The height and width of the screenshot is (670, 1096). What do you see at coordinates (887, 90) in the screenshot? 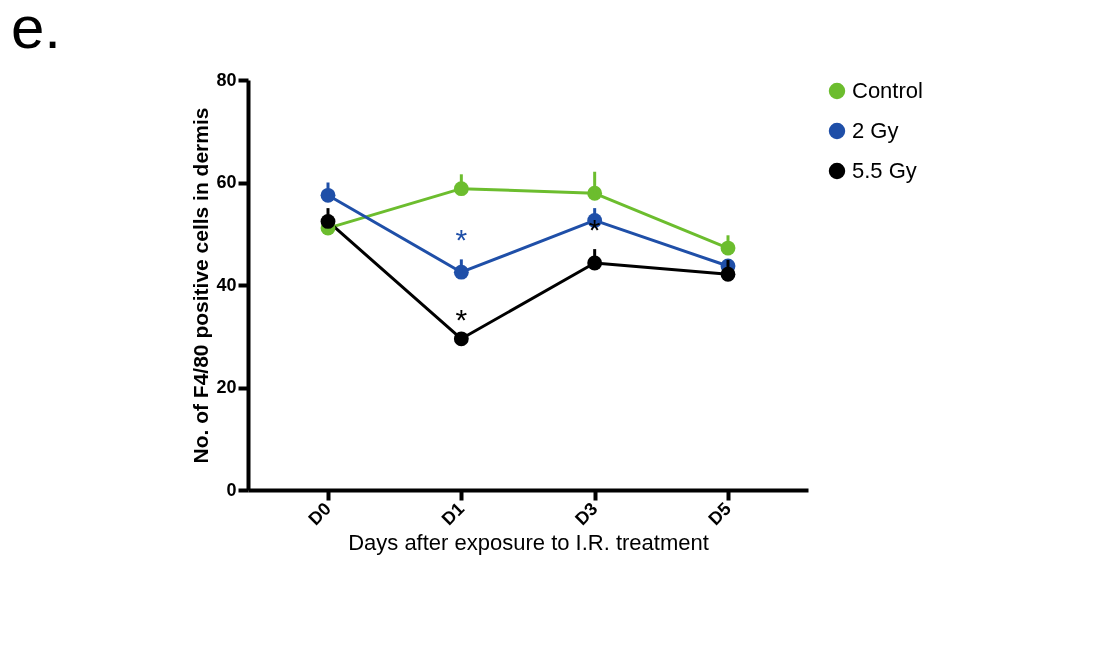
I see `legend-label: Control` at bounding box center [887, 90].